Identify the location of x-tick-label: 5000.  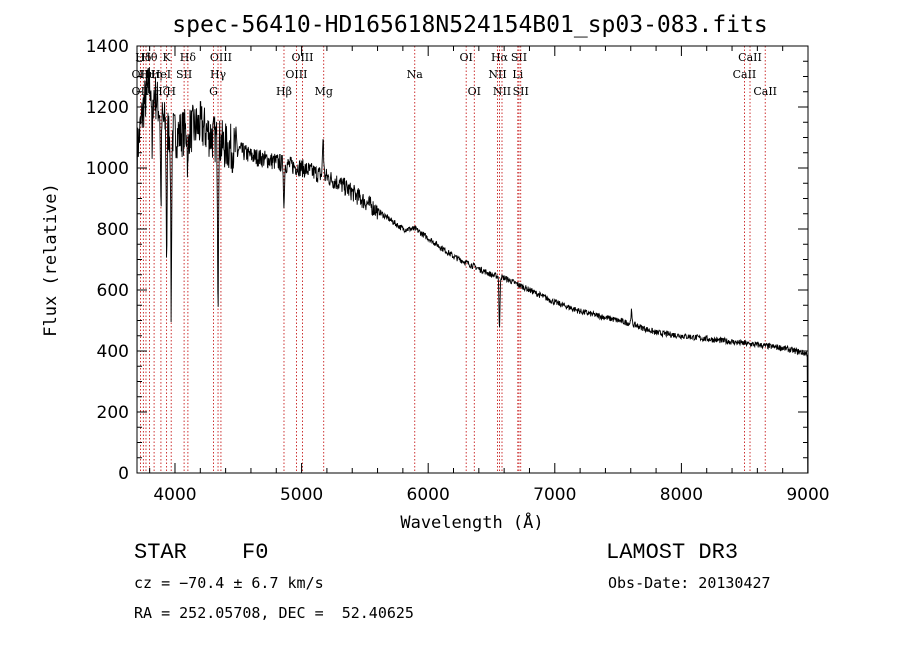
(301, 495).